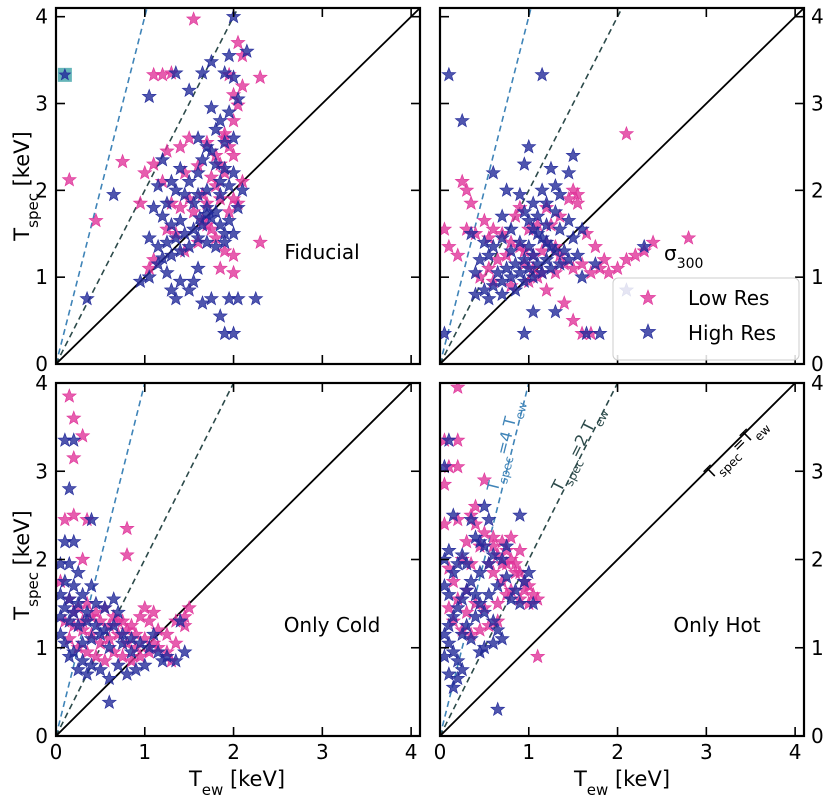 The image size is (831, 798). Describe the element at coordinates (528, 752) in the screenshot. I see `x-tick-label: 1` at that location.